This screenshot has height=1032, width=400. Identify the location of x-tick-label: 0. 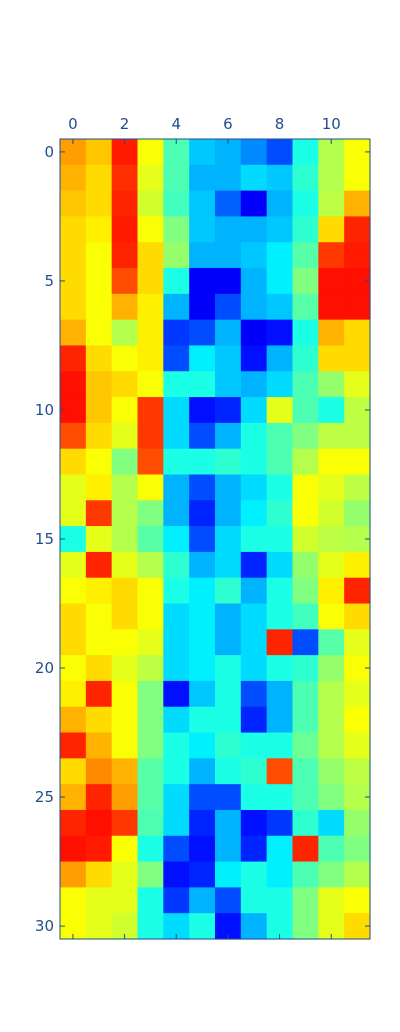
(73, 124).